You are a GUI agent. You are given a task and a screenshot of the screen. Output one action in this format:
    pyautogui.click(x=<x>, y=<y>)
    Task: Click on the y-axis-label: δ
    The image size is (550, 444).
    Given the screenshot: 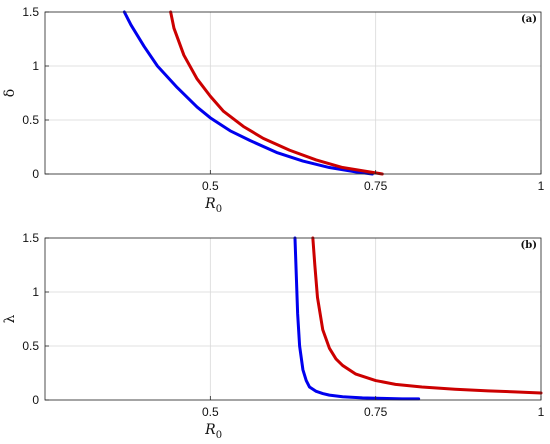 What is the action you would take?
    pyautogui.click(x=10, y=93)
    